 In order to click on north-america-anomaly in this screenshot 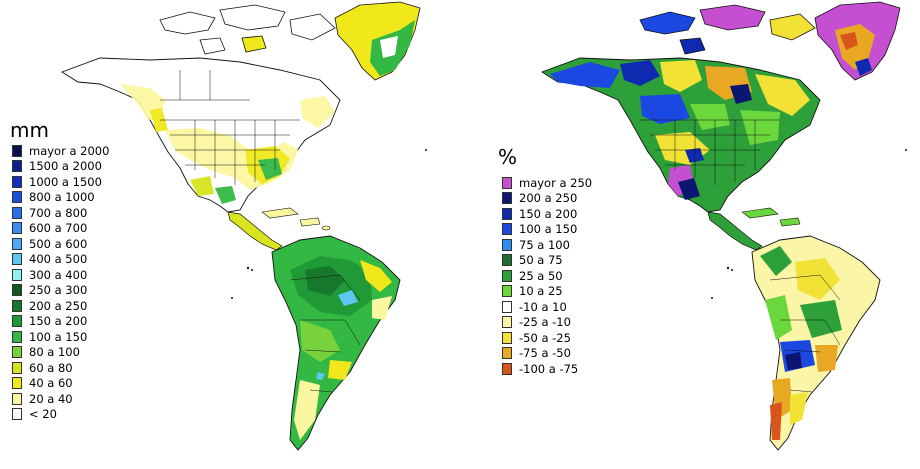, I will do `click(680, 130)`.